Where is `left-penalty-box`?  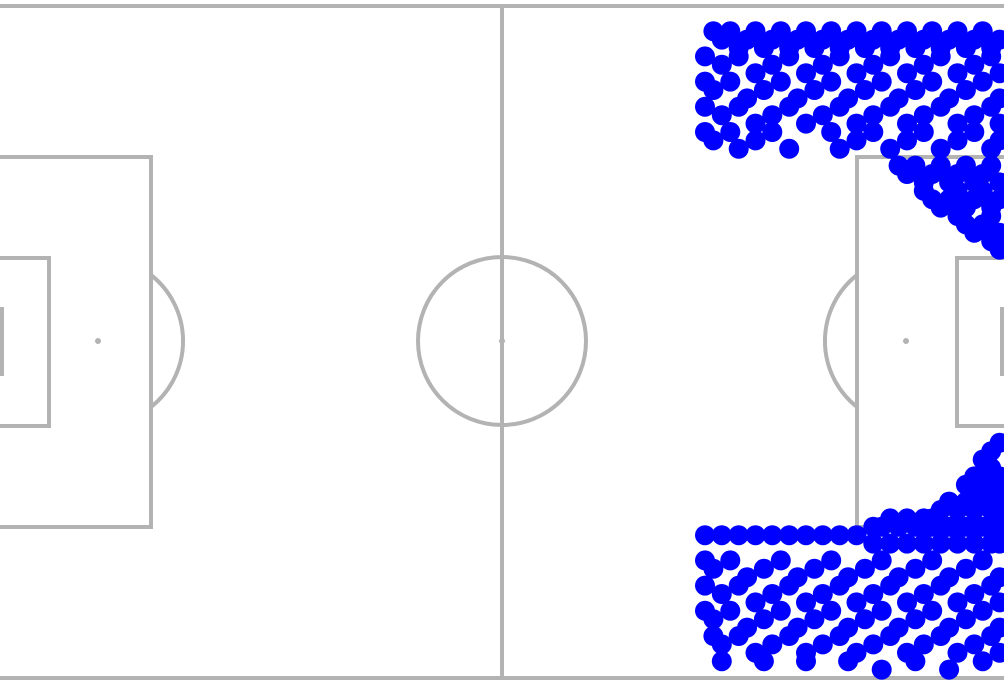 left-penalty-box is located at coordinates (75, 342).